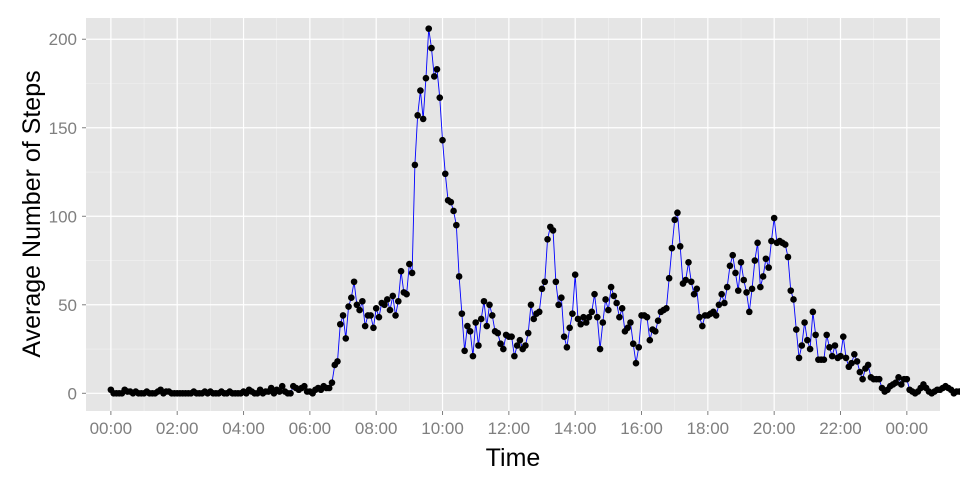 The width and height of the screenshot is (960, 480). Describe the element at coordinates (63, 216) in the screenshot. I see `y-tick-label: 100` at that location.